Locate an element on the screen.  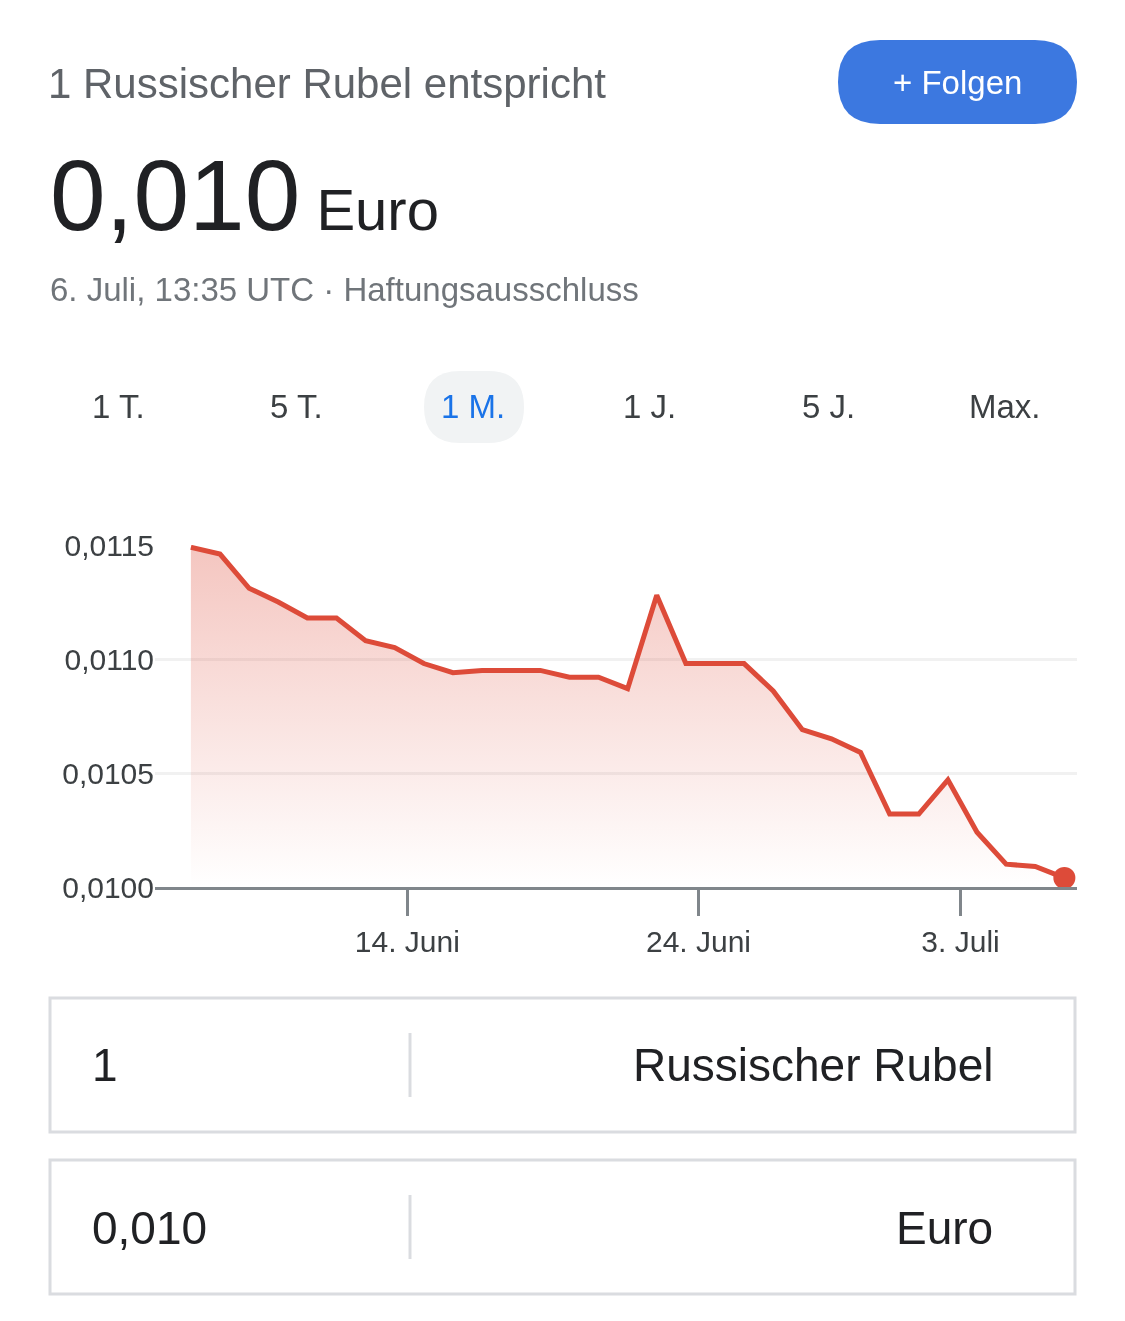
text: 1 J. is located at coordinates (650, 406).